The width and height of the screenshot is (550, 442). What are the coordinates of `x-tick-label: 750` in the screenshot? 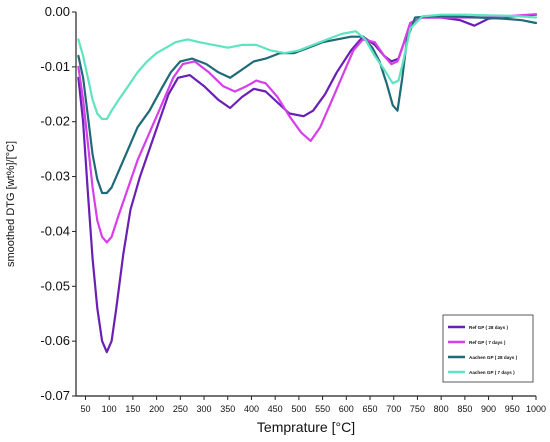 It's located at (417, 409).